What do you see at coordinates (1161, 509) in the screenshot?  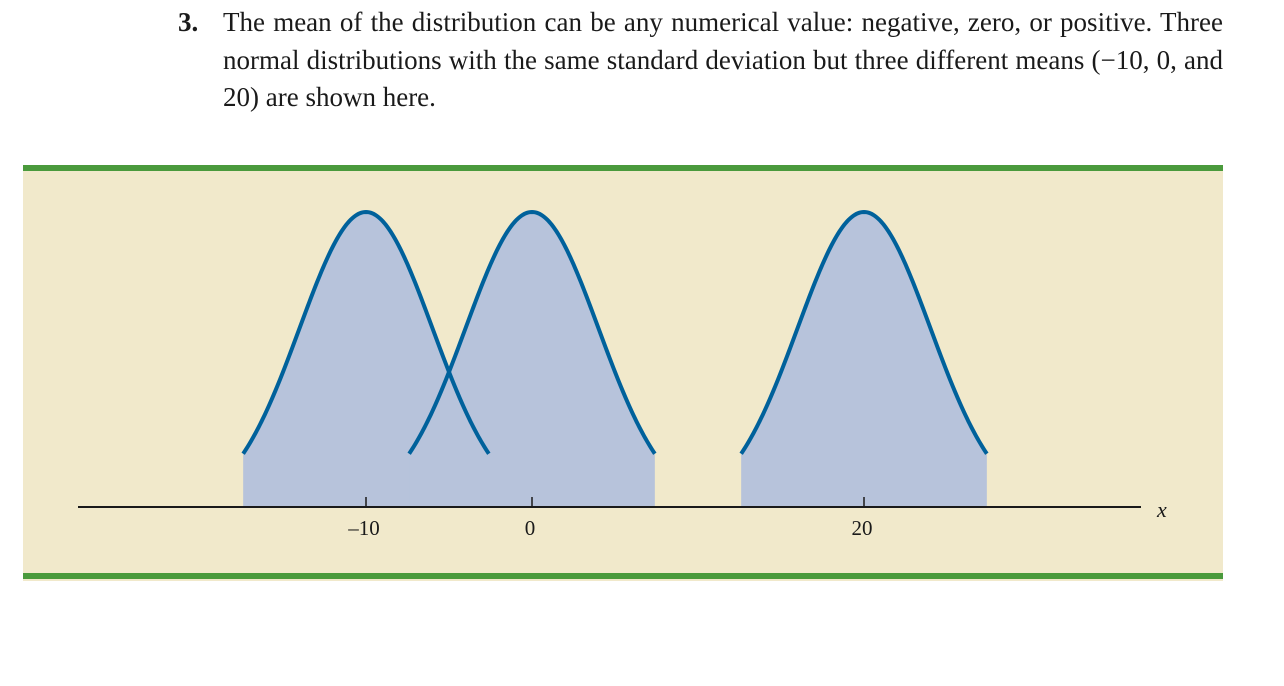 I see `x-axis-label: x` at bounding box center [1161, 509].